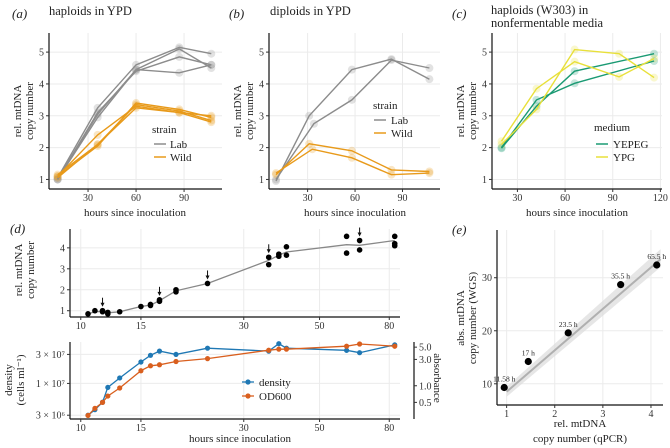 The width and height of the screenshot is (670, 448). Describe the element at coordinates (389, 326) in the screenshot. I see `x-tick-label: 80` at that location.